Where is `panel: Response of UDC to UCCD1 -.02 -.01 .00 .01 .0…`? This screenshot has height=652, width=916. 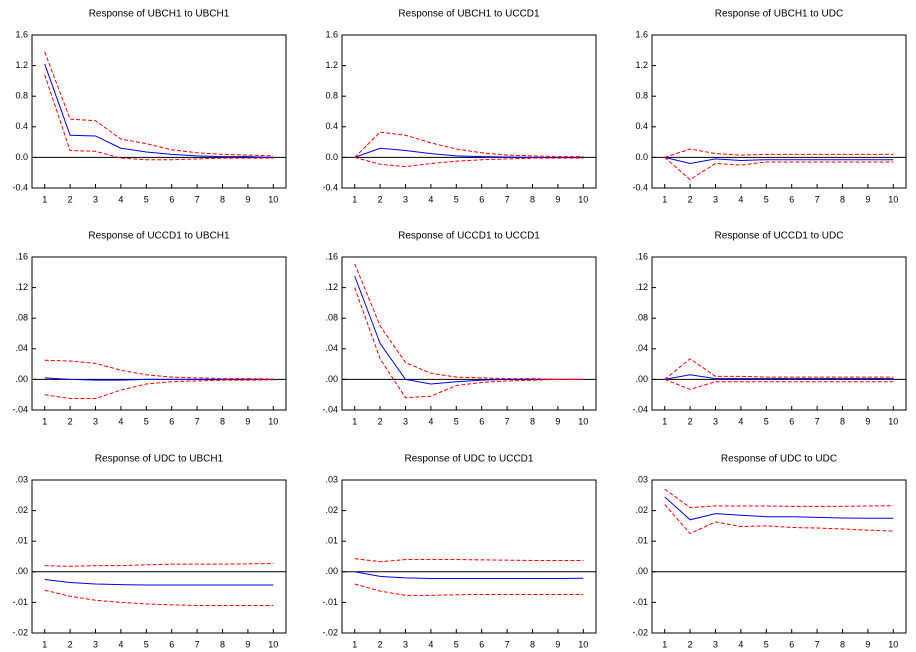 panel: Response of UDC to UCCD1 -.02 -.01 .00 .01 .0… is located at coordinates (459, 551).